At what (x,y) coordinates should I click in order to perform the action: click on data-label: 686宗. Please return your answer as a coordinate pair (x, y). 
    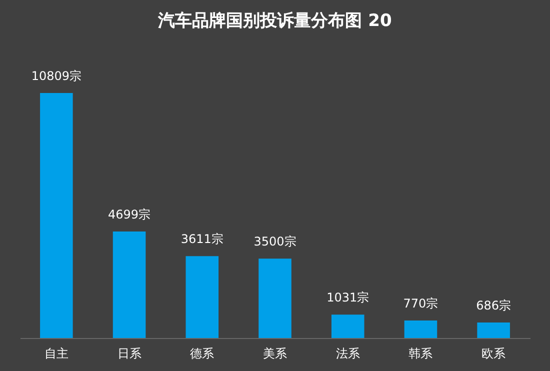
    Looking at the image, I should click on (494, 305).